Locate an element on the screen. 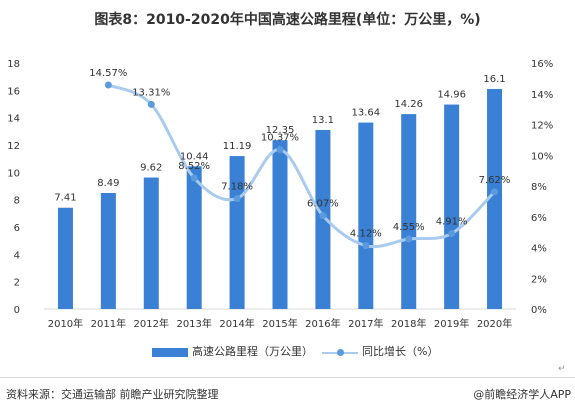 The image size is (575, 414). x-tick-label: 2019年 is located at coordinates (451, 323).